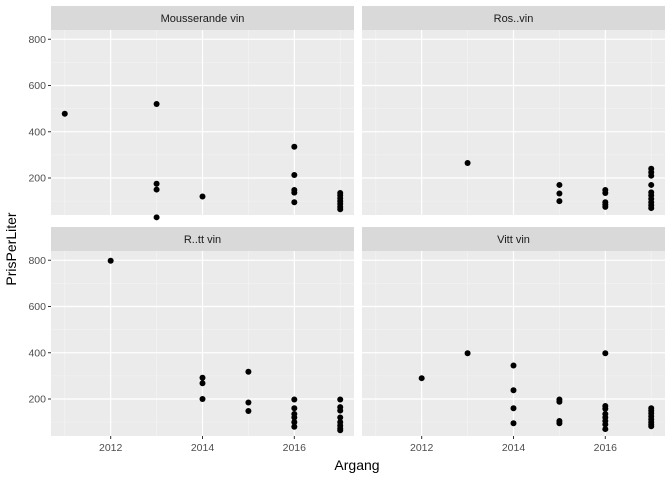 Image resolution: width=672 pixels, height=485 pixels. I want to click on facet-strip-label: R..tt vin, so click(202, 240).